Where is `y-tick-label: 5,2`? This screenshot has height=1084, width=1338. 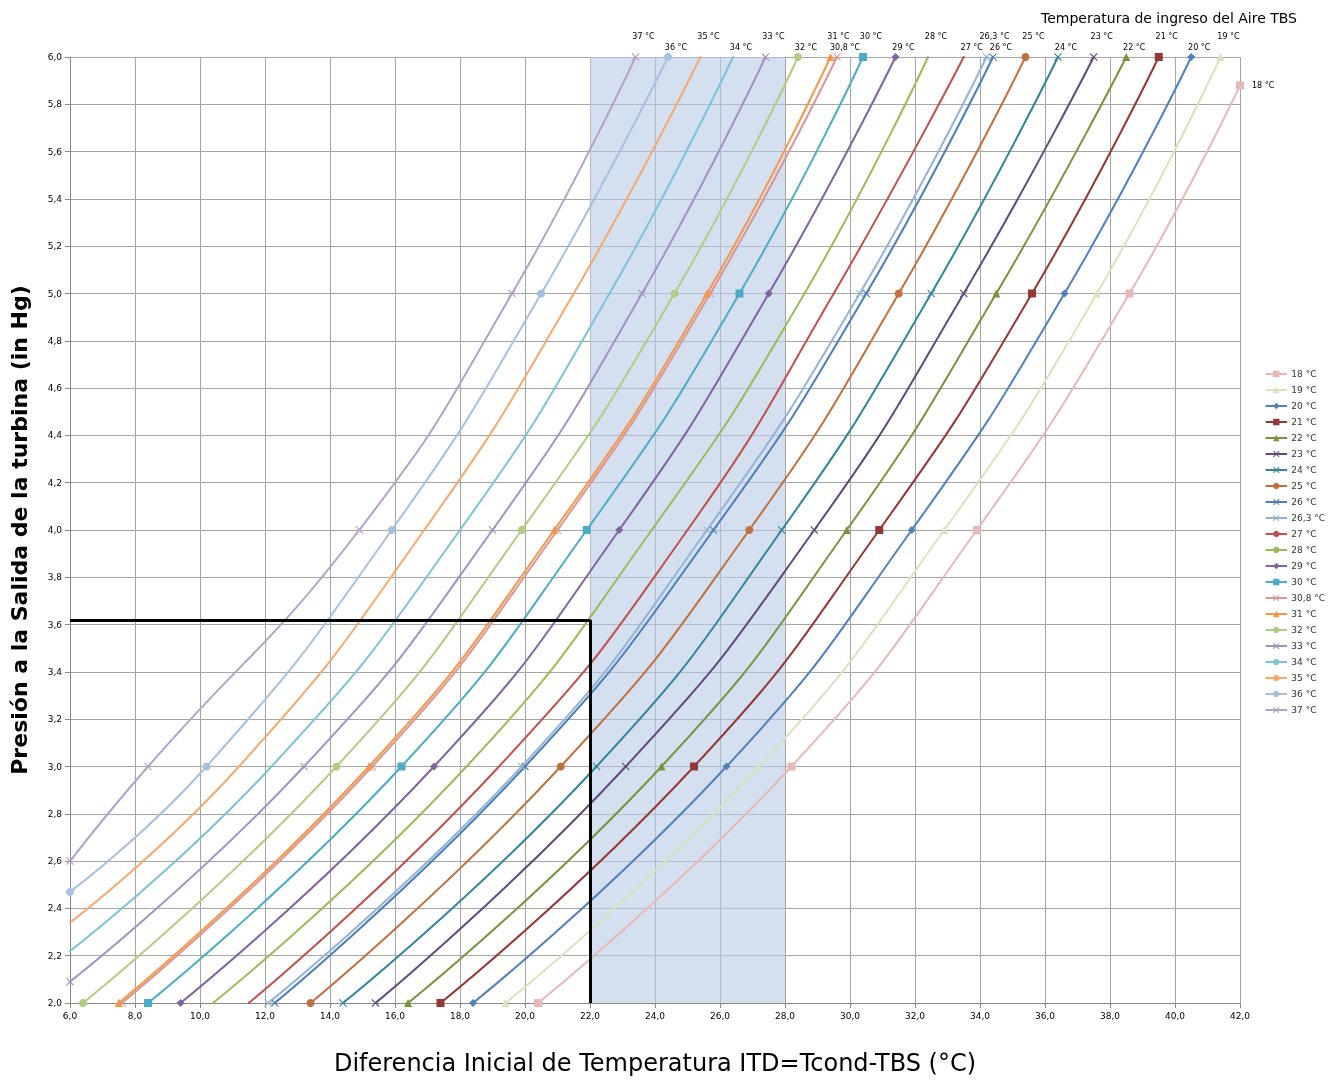 y-tick-label: 5,2 is located at coordinates (54, 246).